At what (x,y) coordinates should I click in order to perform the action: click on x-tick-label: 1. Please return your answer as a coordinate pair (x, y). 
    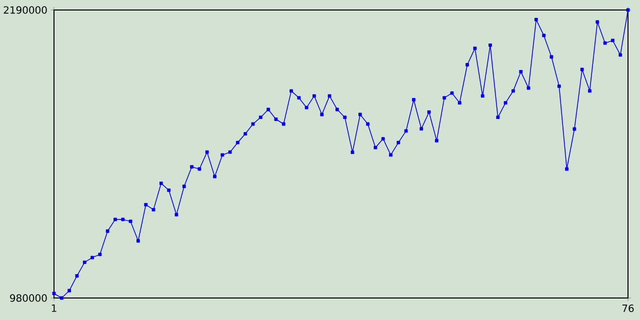
    Looking at the image, I should click on (54, 308).